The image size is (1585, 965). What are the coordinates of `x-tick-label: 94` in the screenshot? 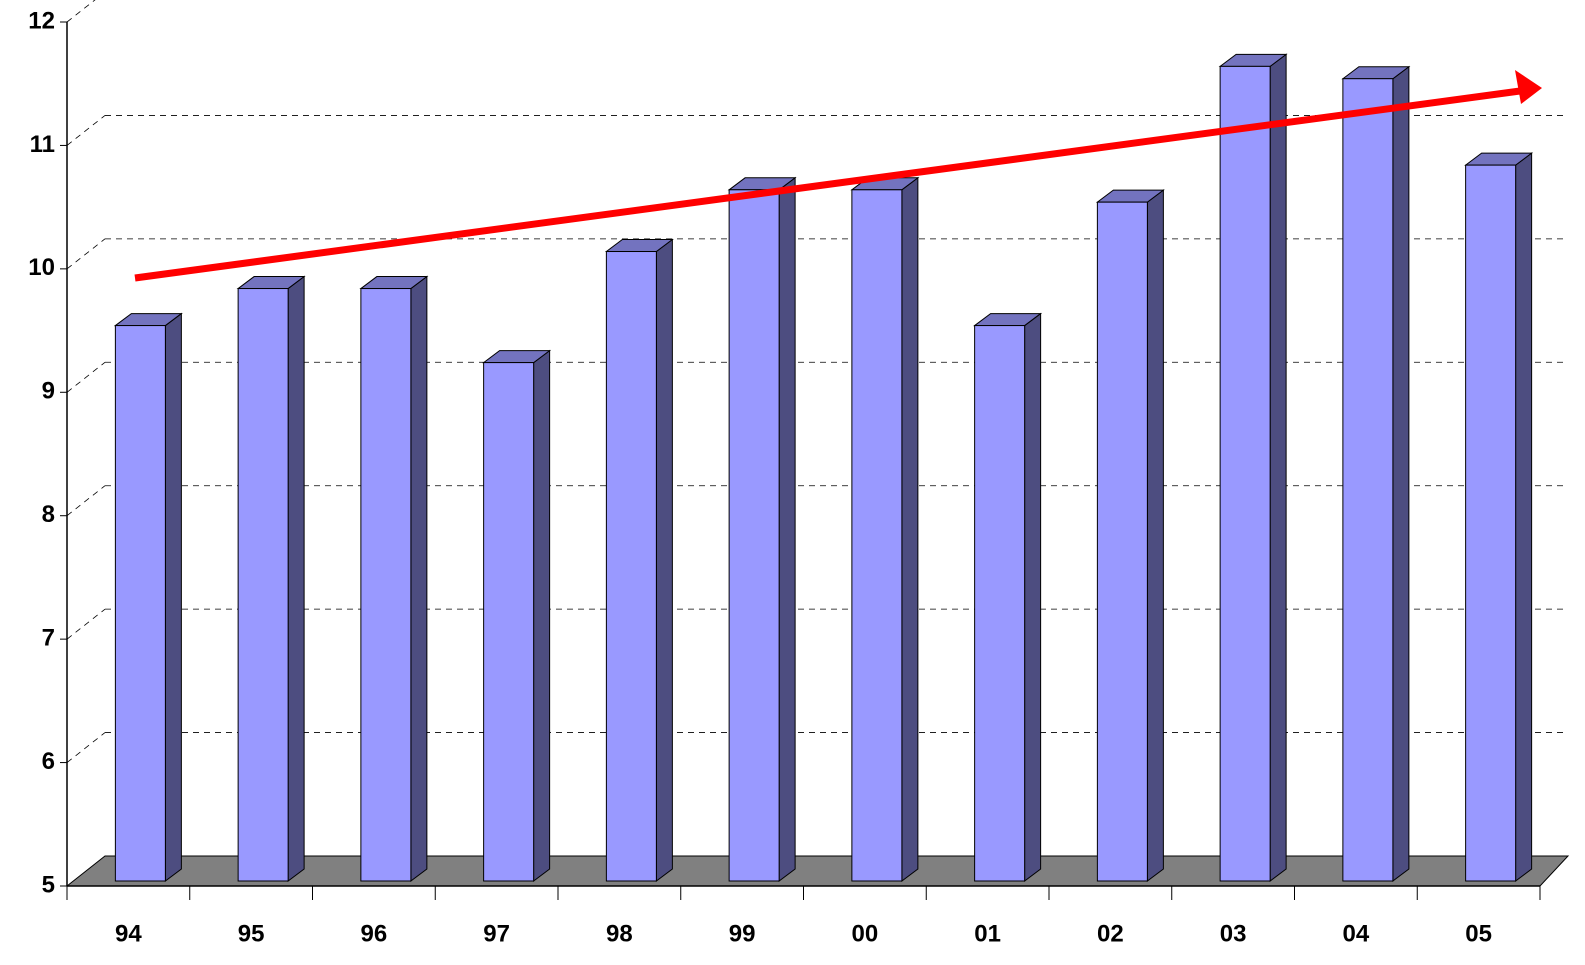 It's located at (128, 933).